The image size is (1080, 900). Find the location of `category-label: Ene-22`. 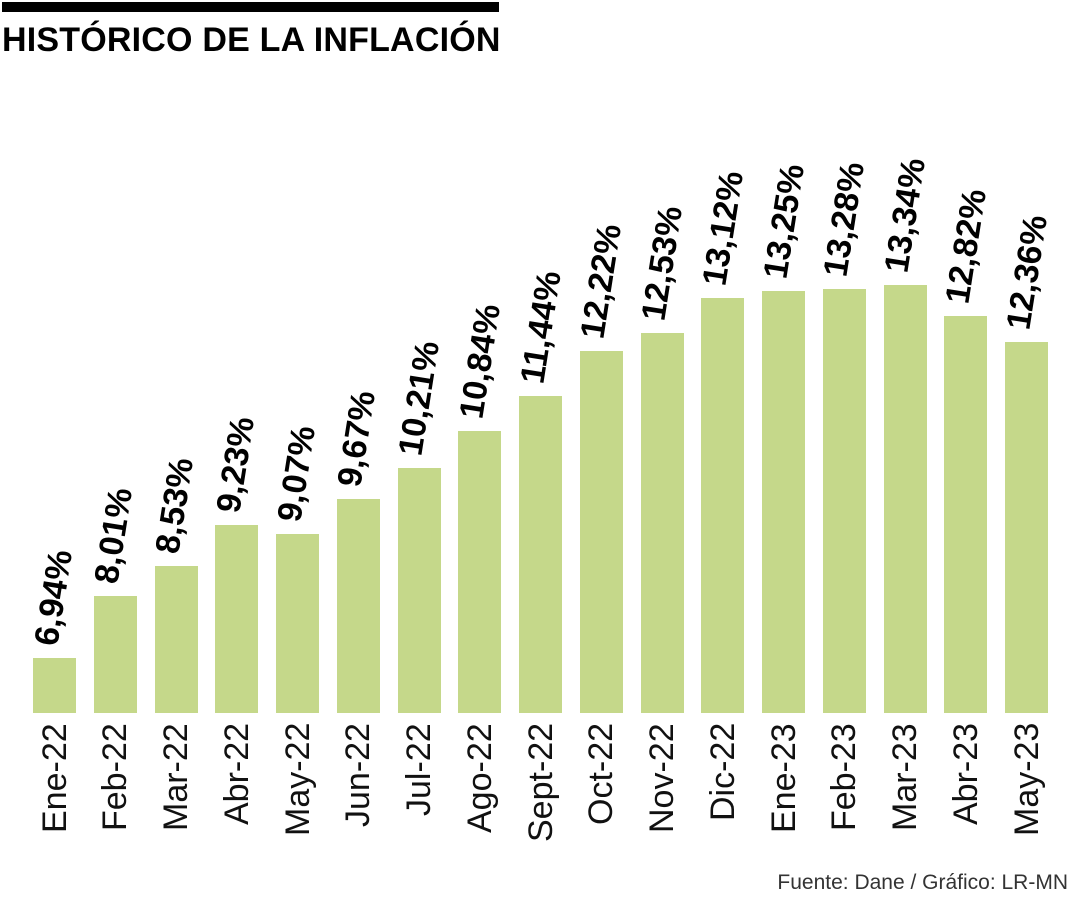

category-label: Ene-22 is located at coordinates (54, 778).